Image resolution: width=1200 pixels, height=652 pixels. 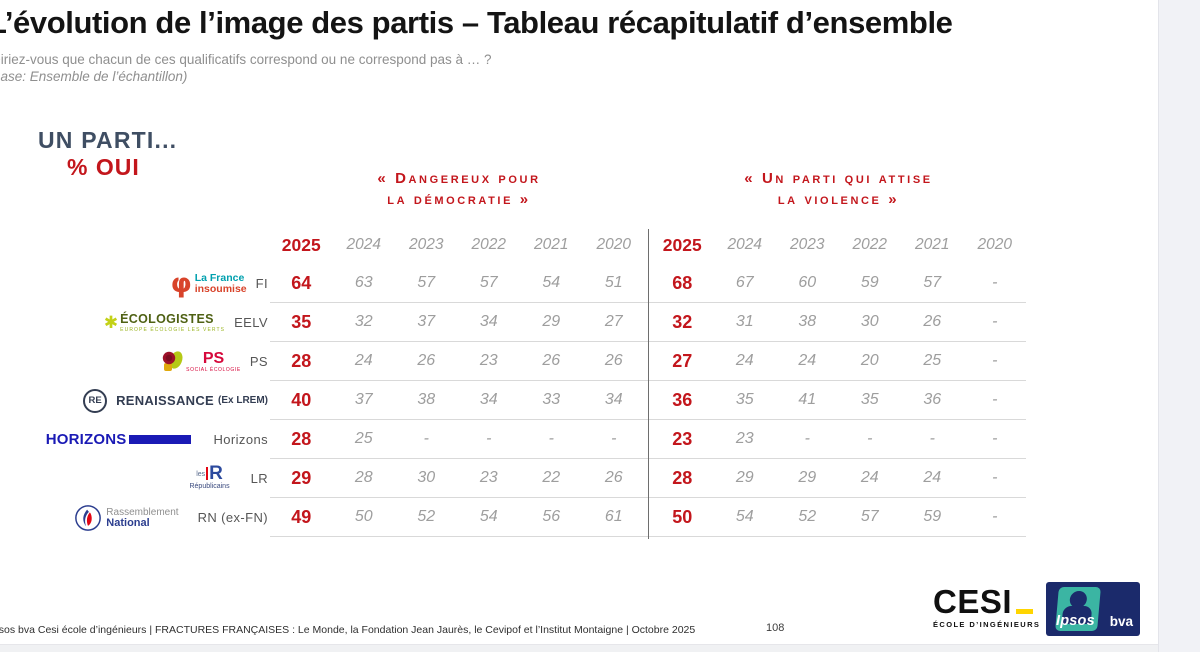 What do you see at coordinates (682, 283) in the screenshot?
I see `value-cell: 68` at bounding box center [682, 283].